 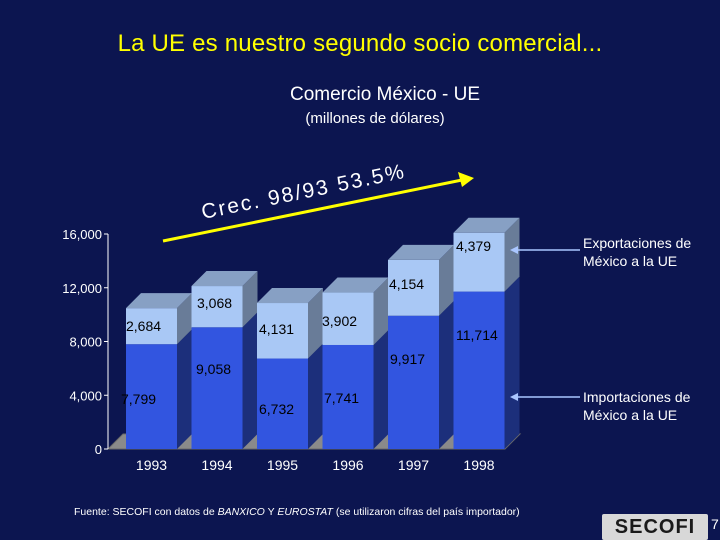 I want to click on data-label-exports: 3,902, so click(x=339, y=321).